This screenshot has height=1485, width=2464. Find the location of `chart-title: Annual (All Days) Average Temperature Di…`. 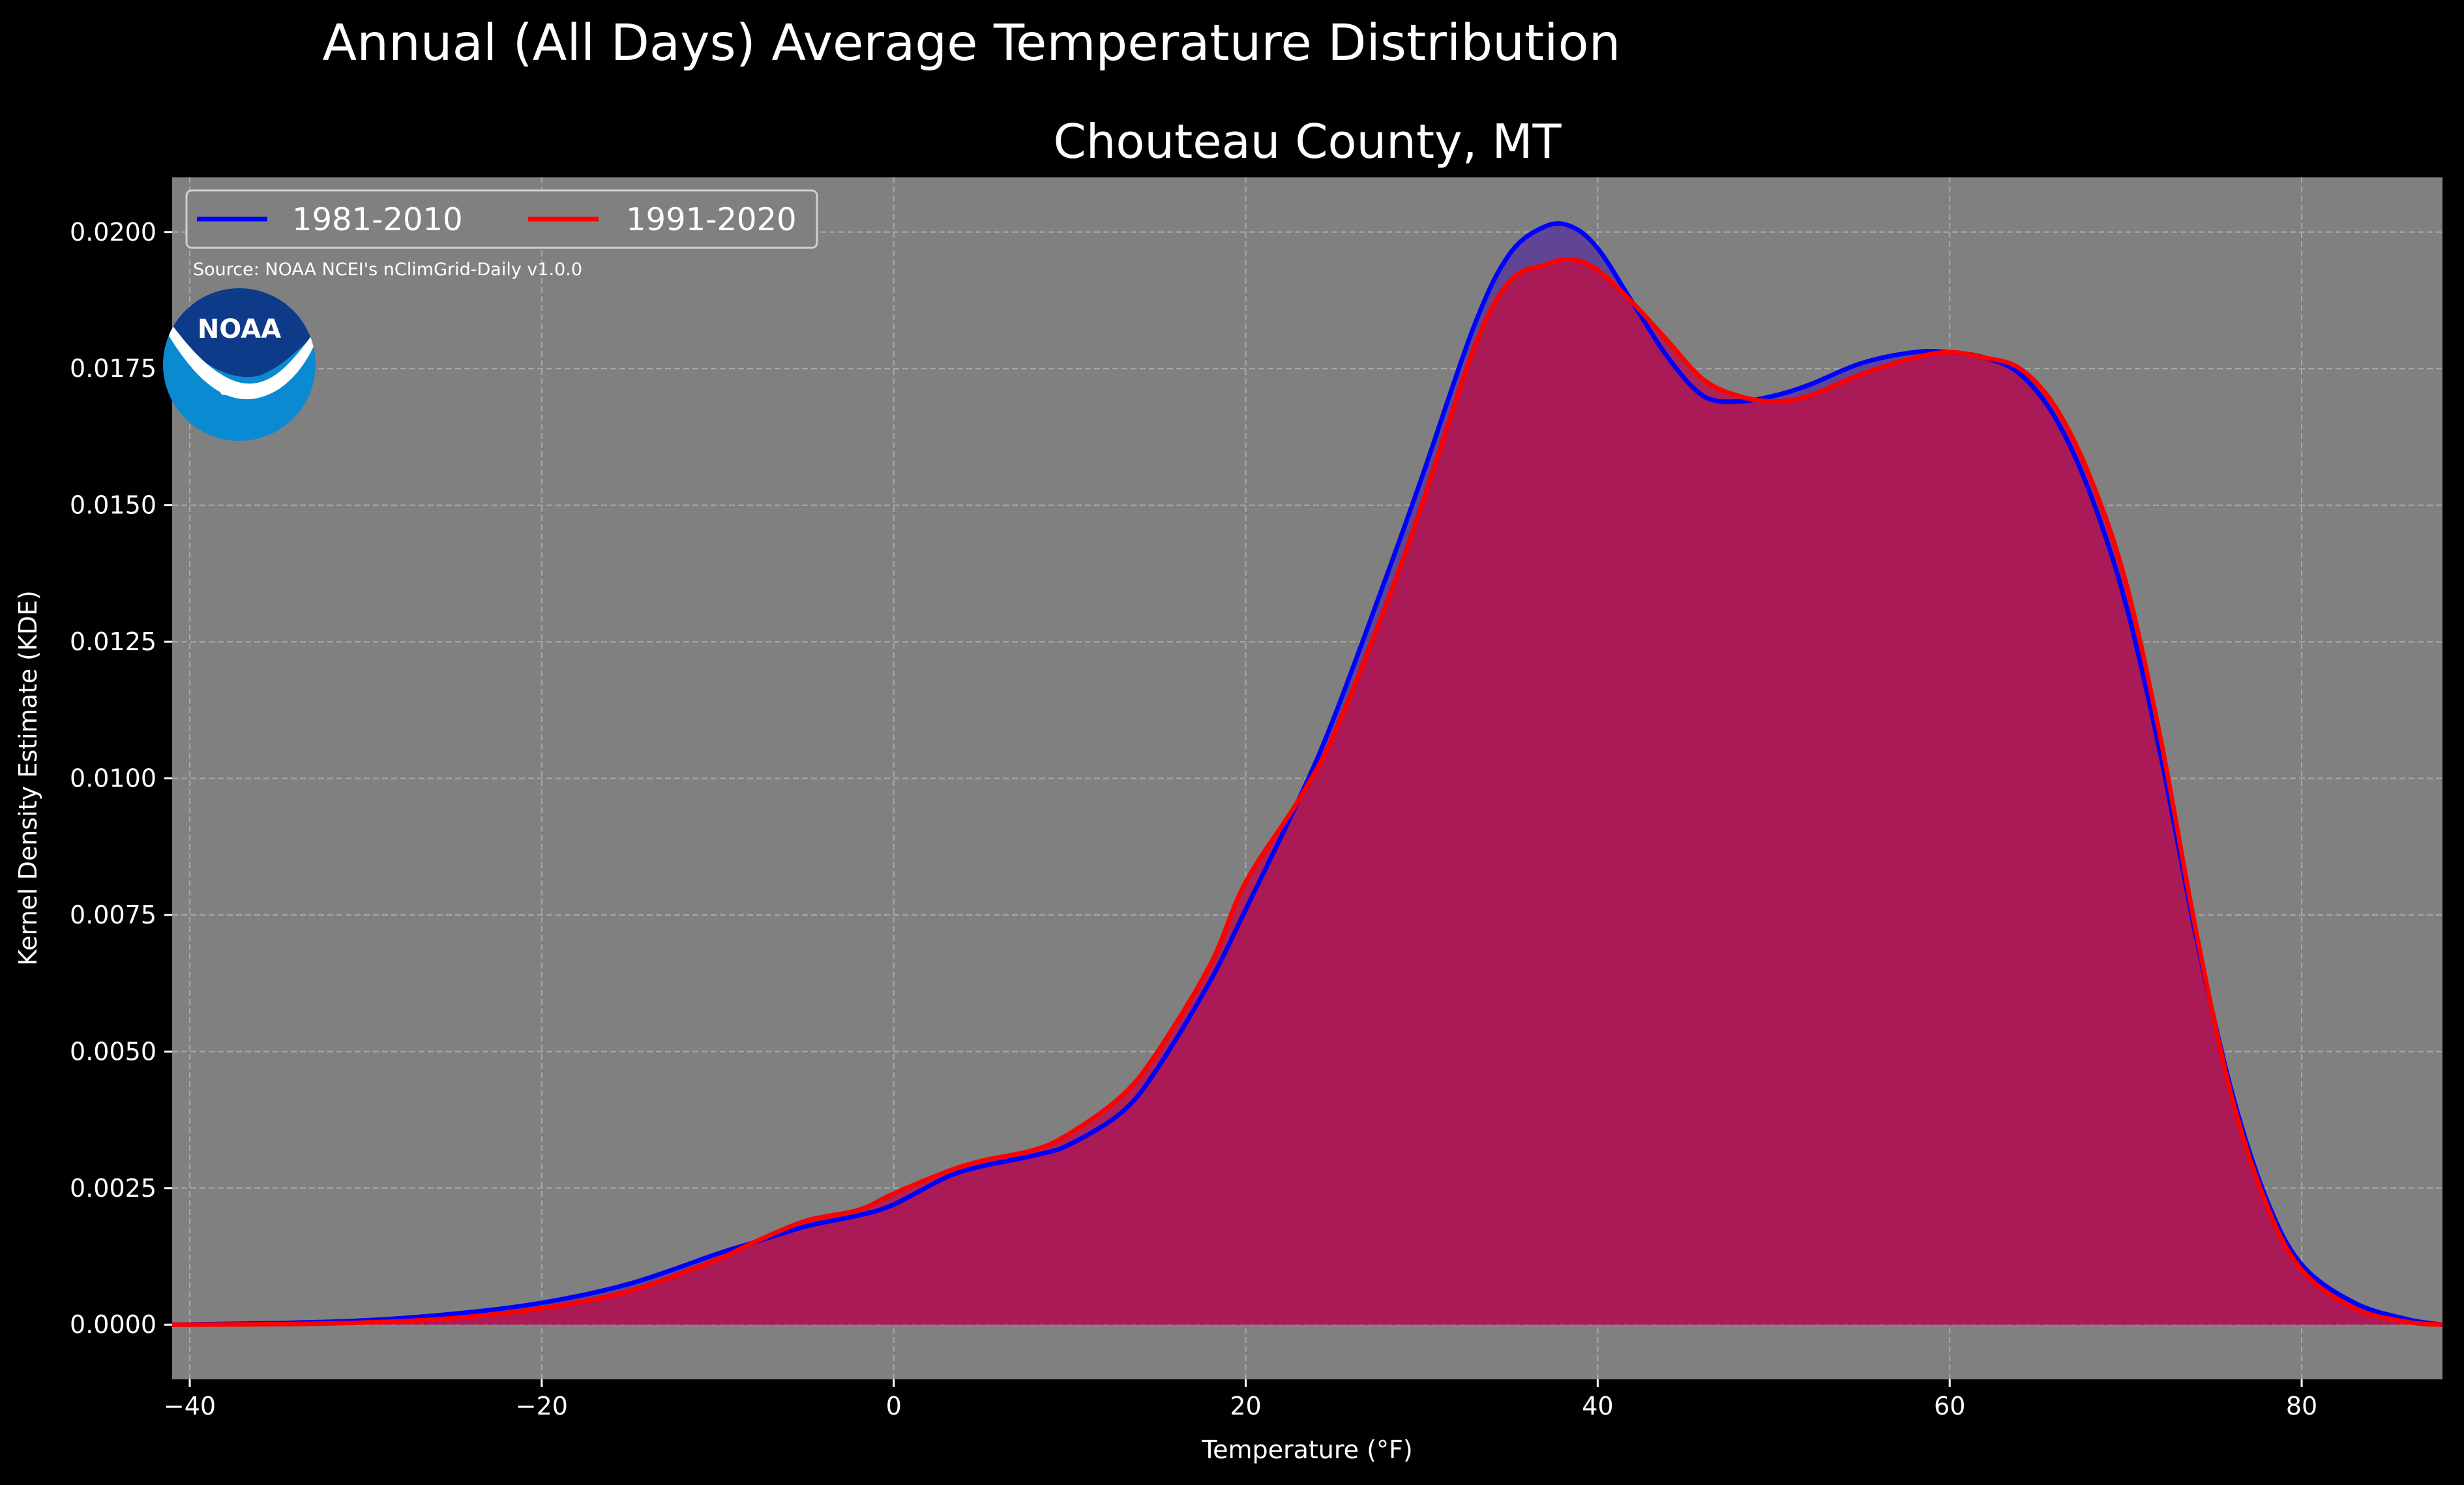

chart-title: Annual (All Days) Average Temperature Di… is located at coordinates (972, 43).